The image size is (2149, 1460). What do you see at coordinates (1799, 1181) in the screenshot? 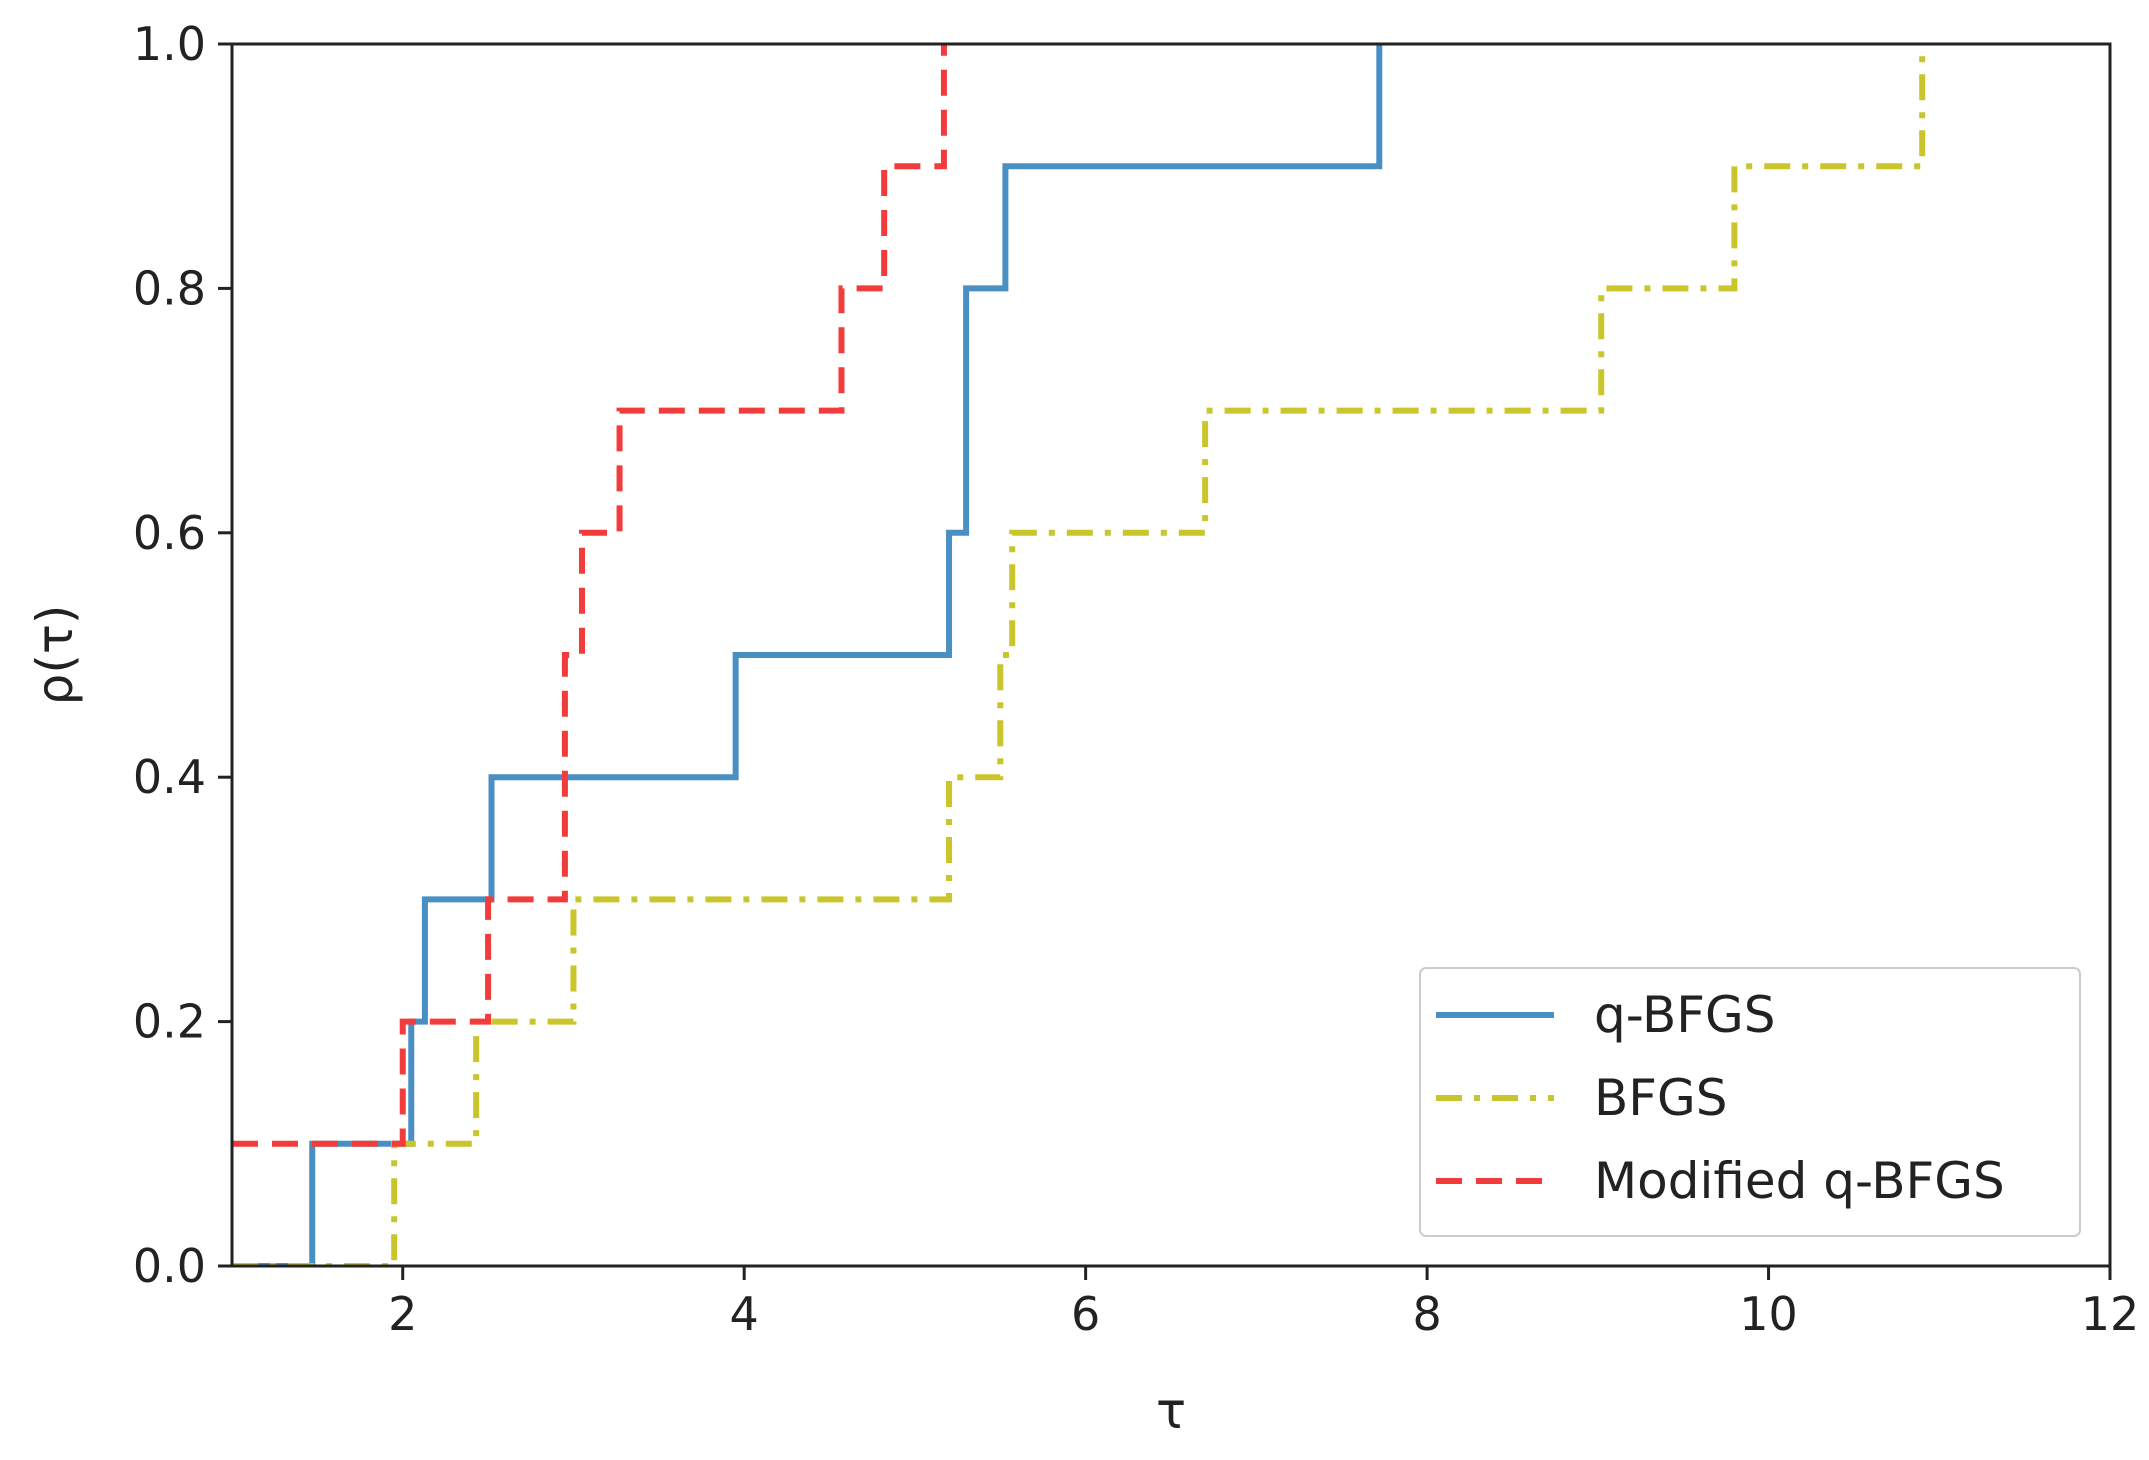
I see `legend-label-modified-q-bfgs: Modified q-BFGS` at bounding box center [1799, 1181].